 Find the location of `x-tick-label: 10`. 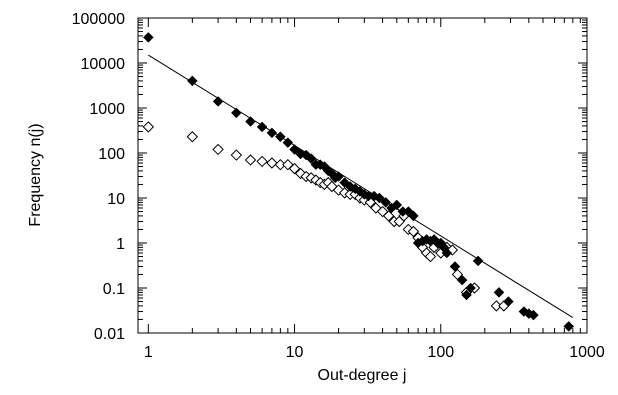

x-tick-label: 10 is located at coordinates (295, 352).